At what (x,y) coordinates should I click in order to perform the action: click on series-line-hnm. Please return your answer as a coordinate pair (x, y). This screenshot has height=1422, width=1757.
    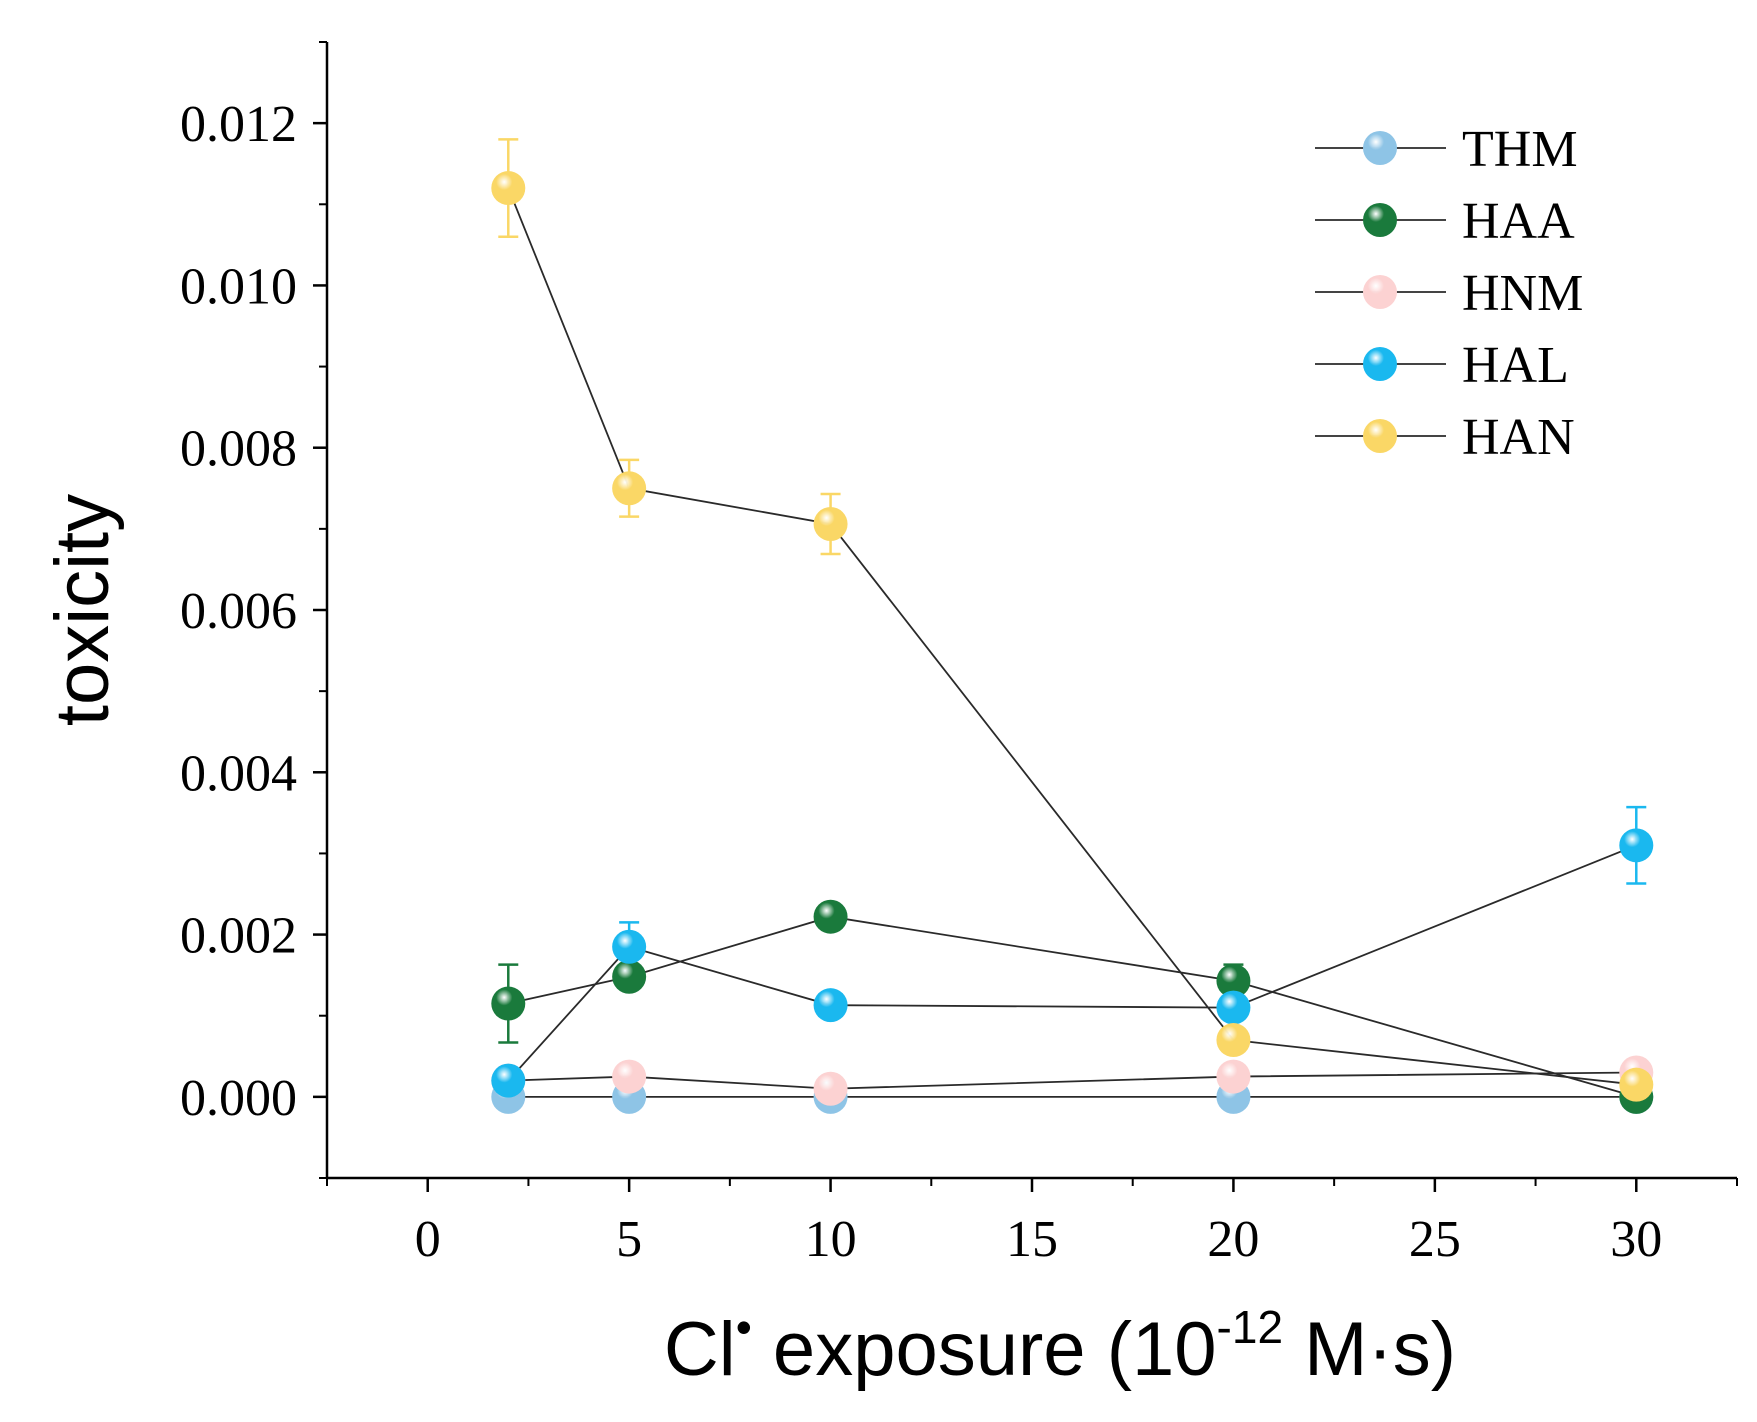
    Looking at the image, I should click on (1072, 1080).